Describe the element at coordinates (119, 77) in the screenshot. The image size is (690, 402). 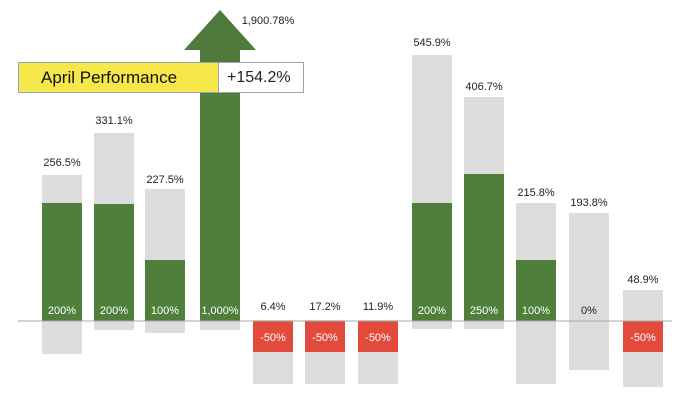
I see `callout-label: April Performance` at that location.